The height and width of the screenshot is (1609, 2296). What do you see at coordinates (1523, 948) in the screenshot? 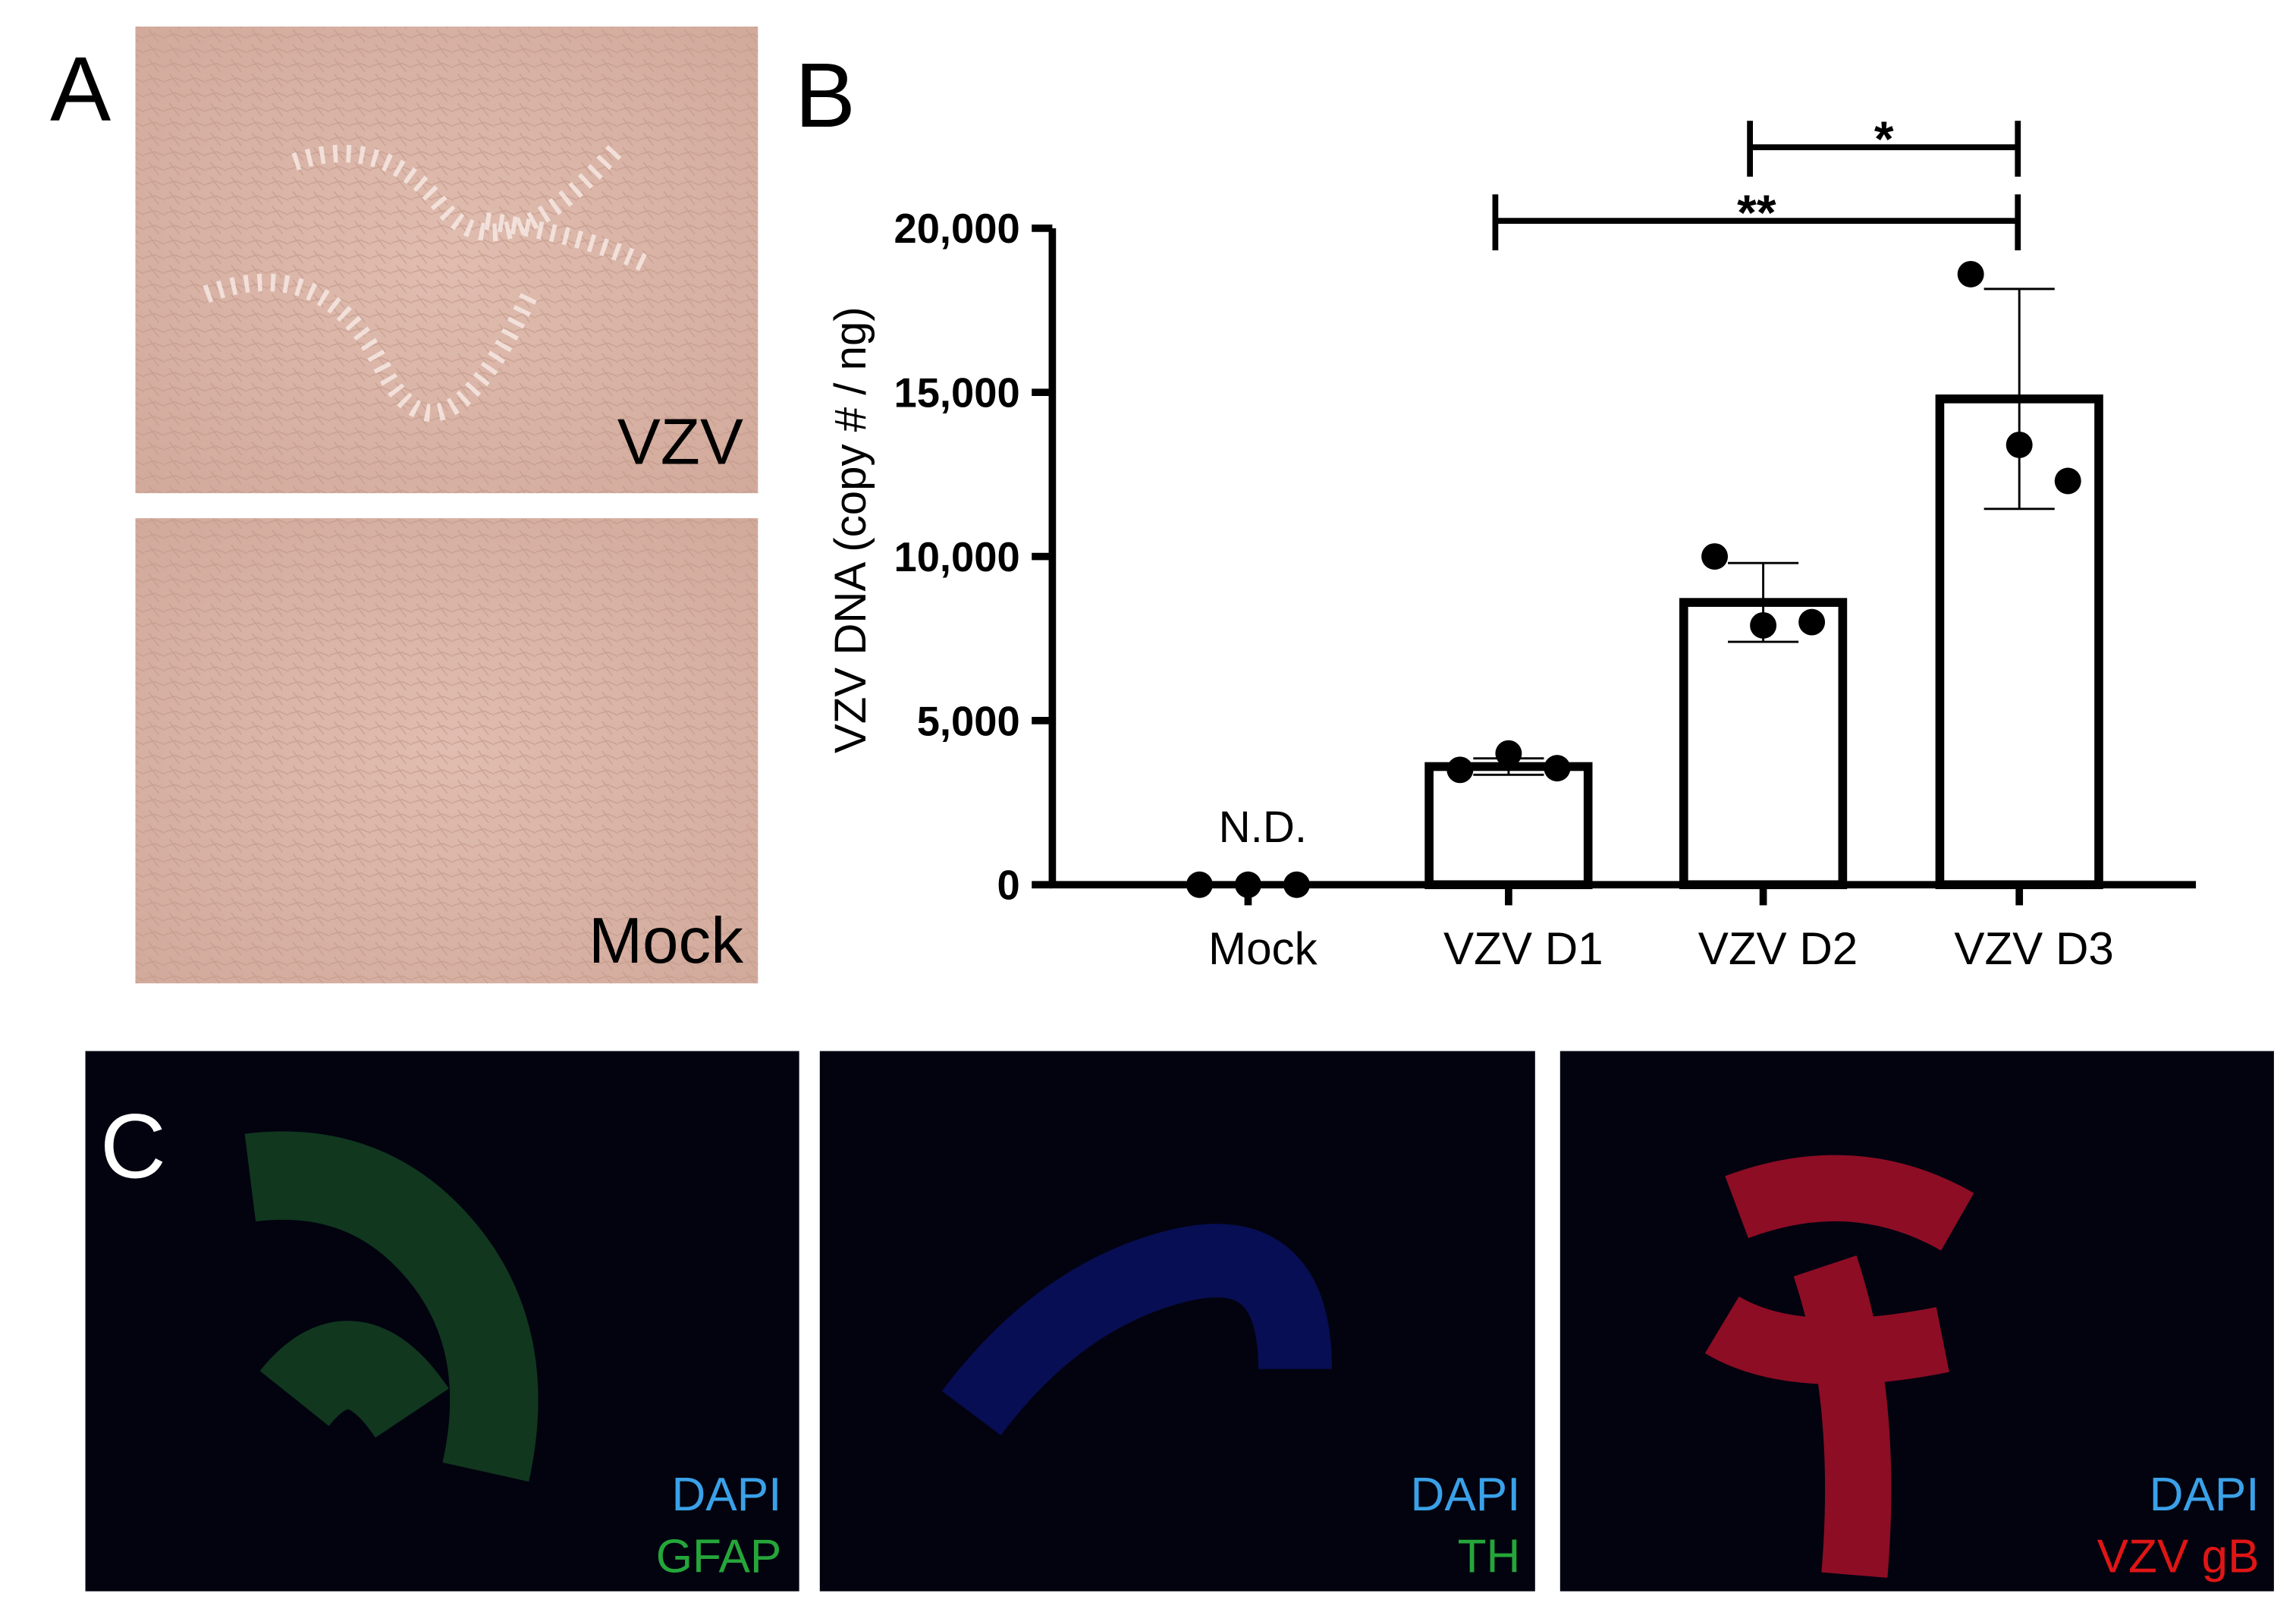
I see `x-tick-label: VZV D1` at bounding box center [1523, 948].